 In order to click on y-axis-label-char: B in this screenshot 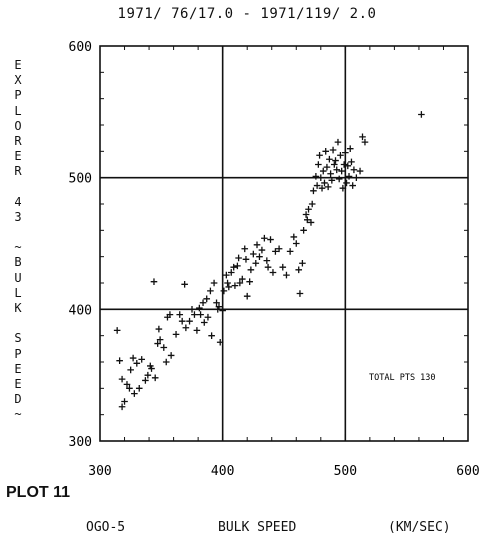, I will do `click(18, 262)`.